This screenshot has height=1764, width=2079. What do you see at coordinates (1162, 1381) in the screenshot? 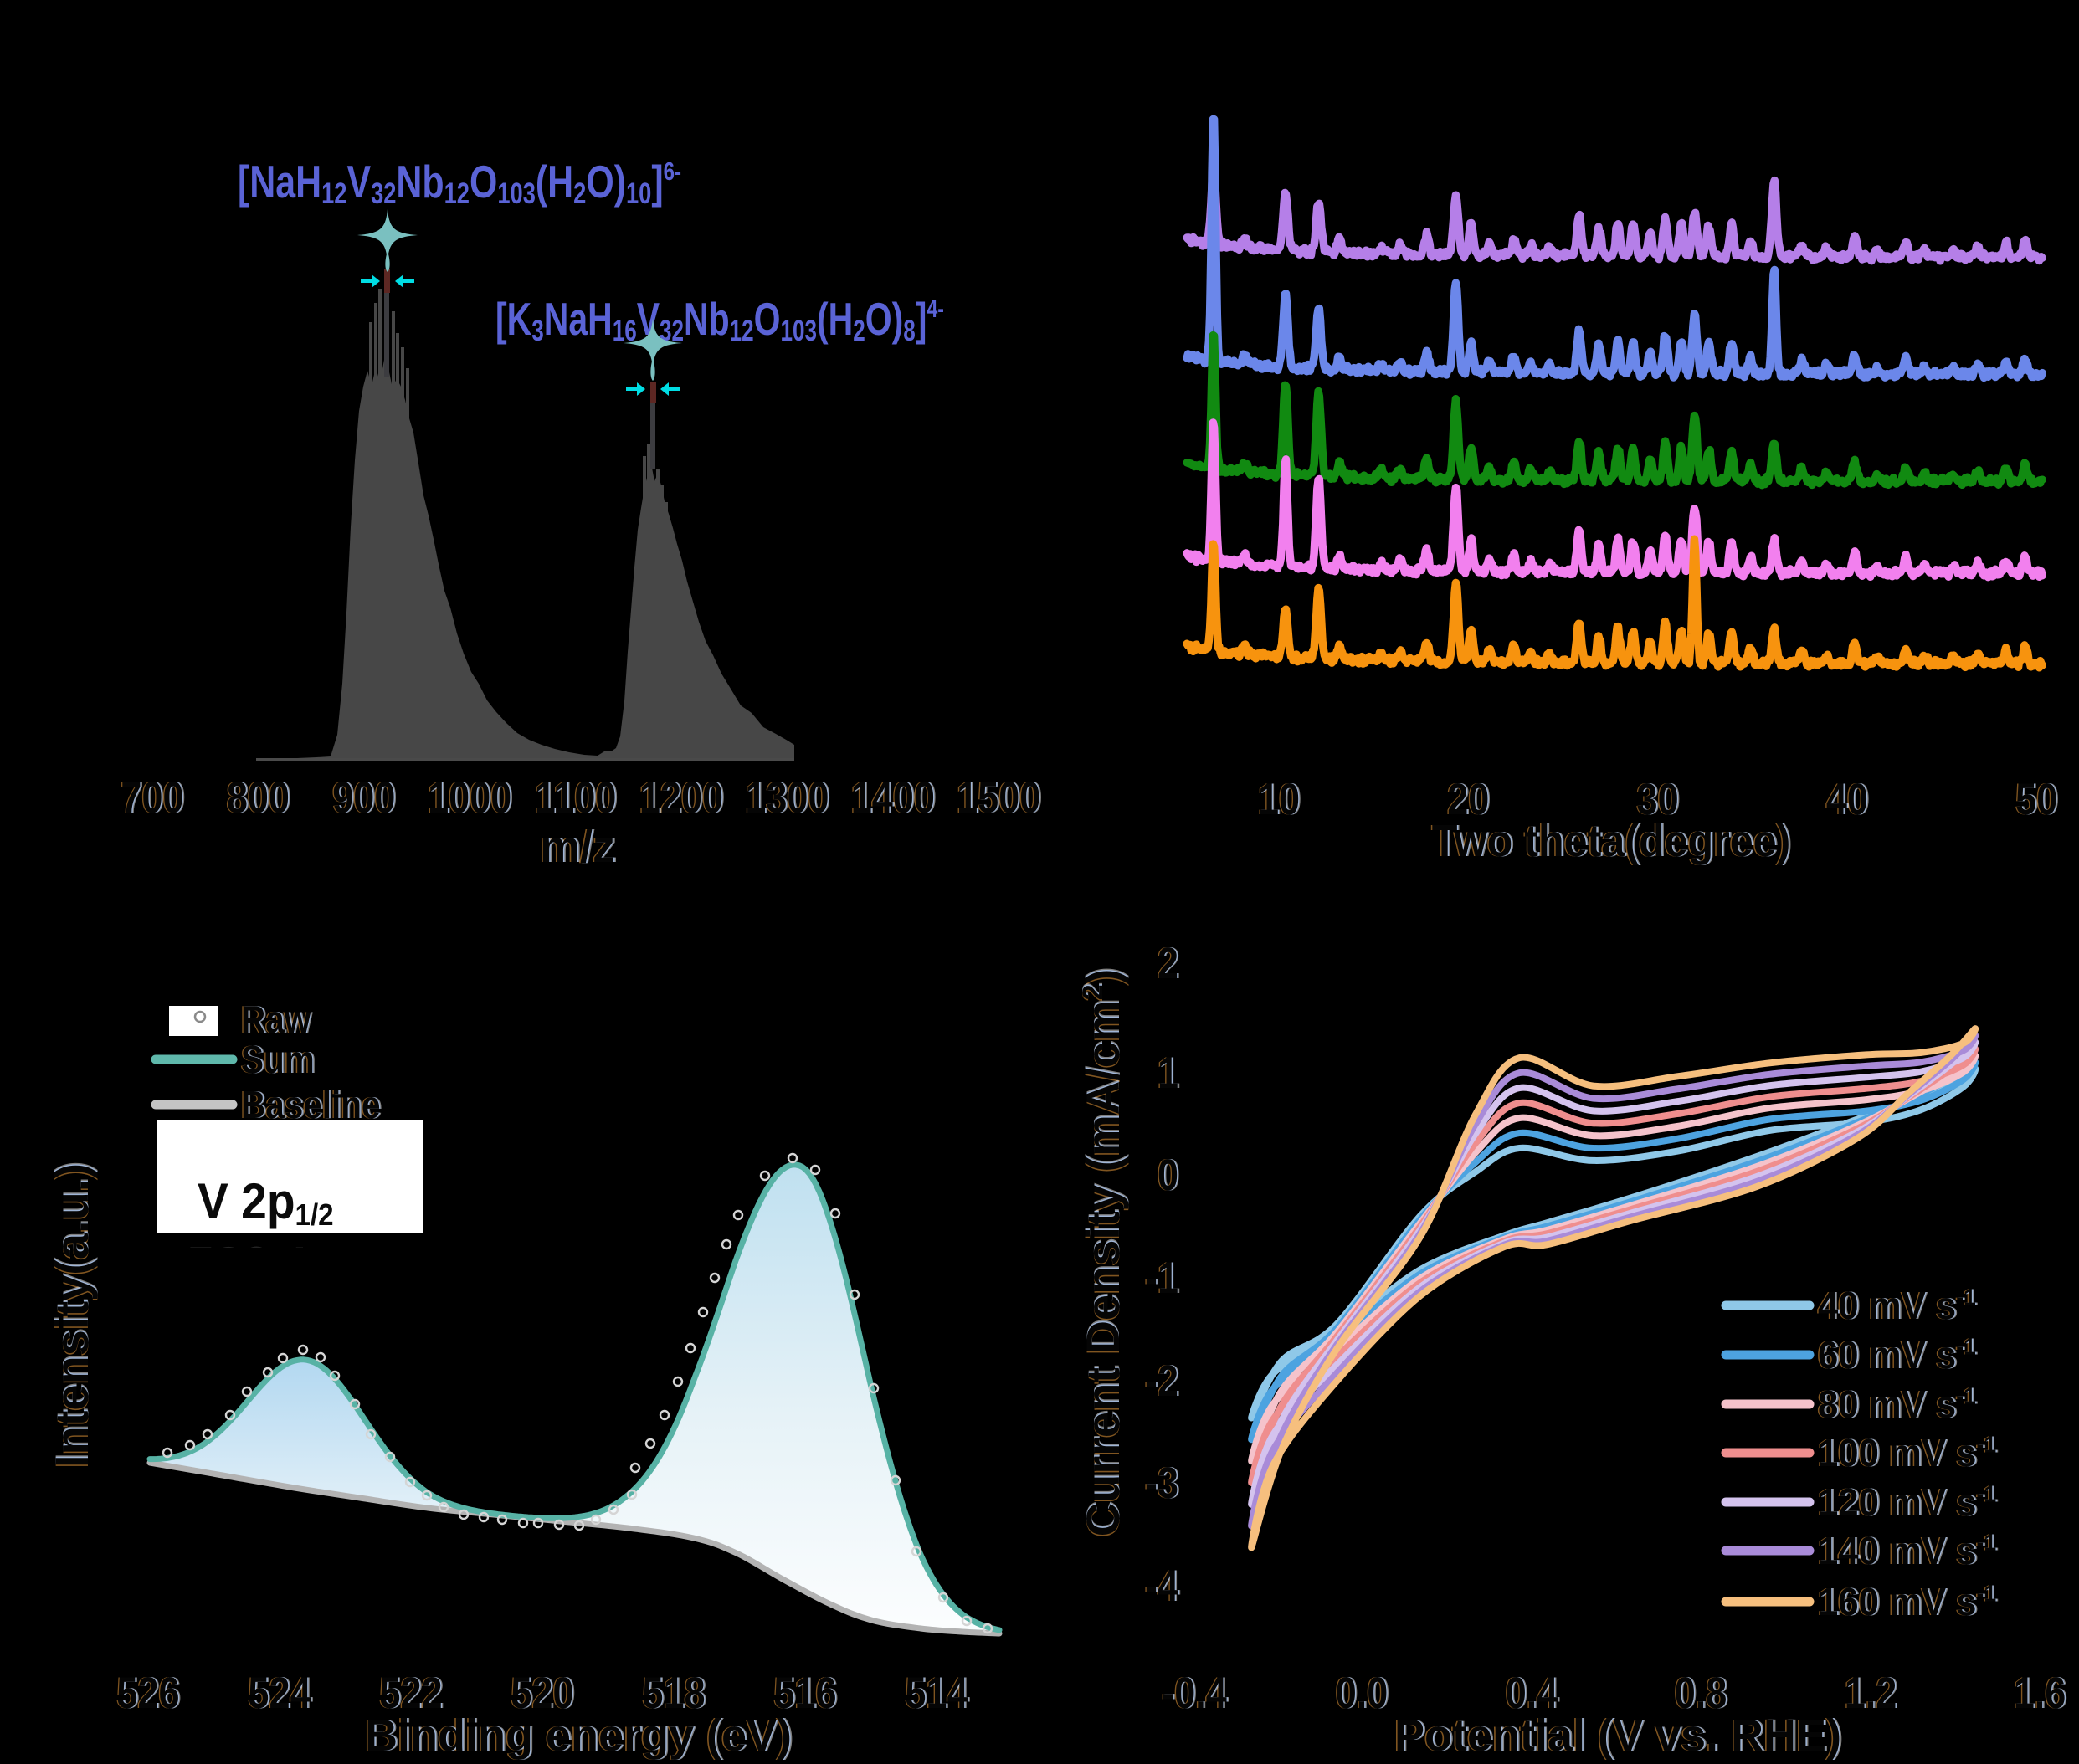
I see `svg-text: -2` at bounding box center [1162, 1381].